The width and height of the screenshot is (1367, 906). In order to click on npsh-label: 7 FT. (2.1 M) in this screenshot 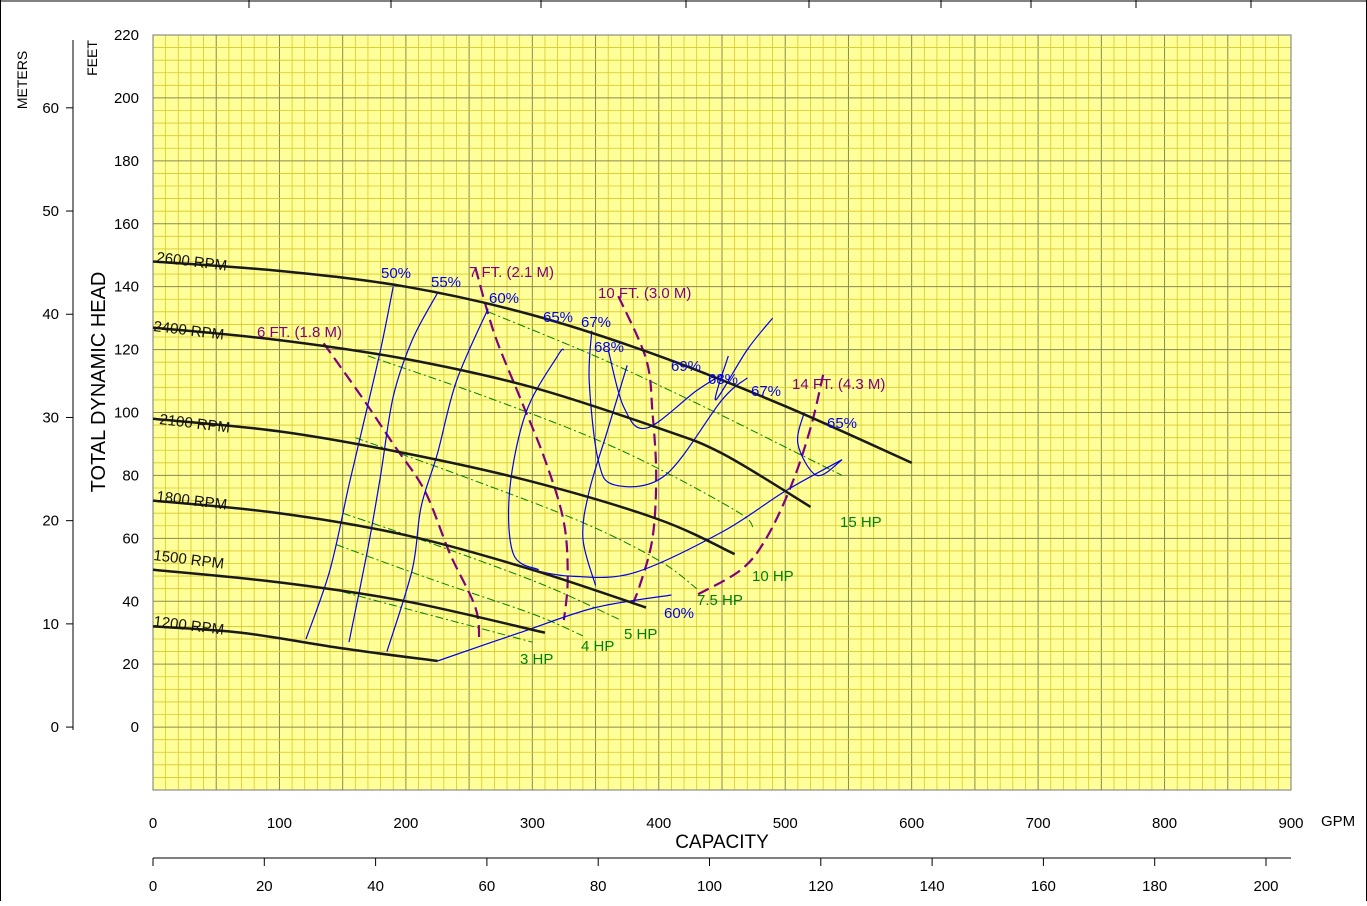, I will do `click(511, 272)`.